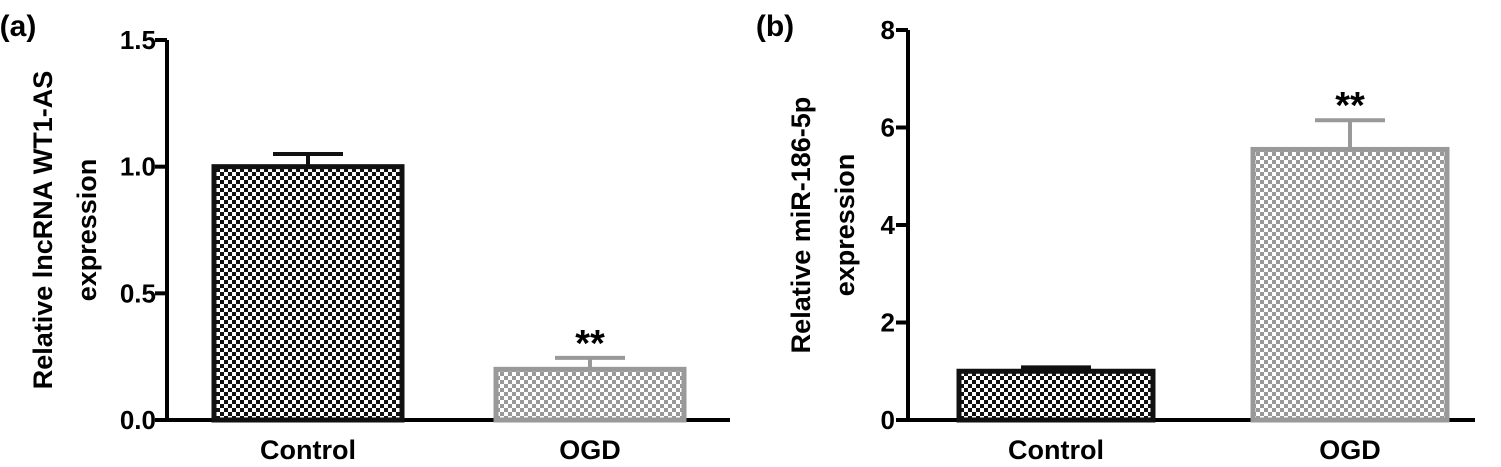 The width and height of the screenshot is (1501, 467). I want to click on panel-b-y-tick-label: 2, so click(888, 323).